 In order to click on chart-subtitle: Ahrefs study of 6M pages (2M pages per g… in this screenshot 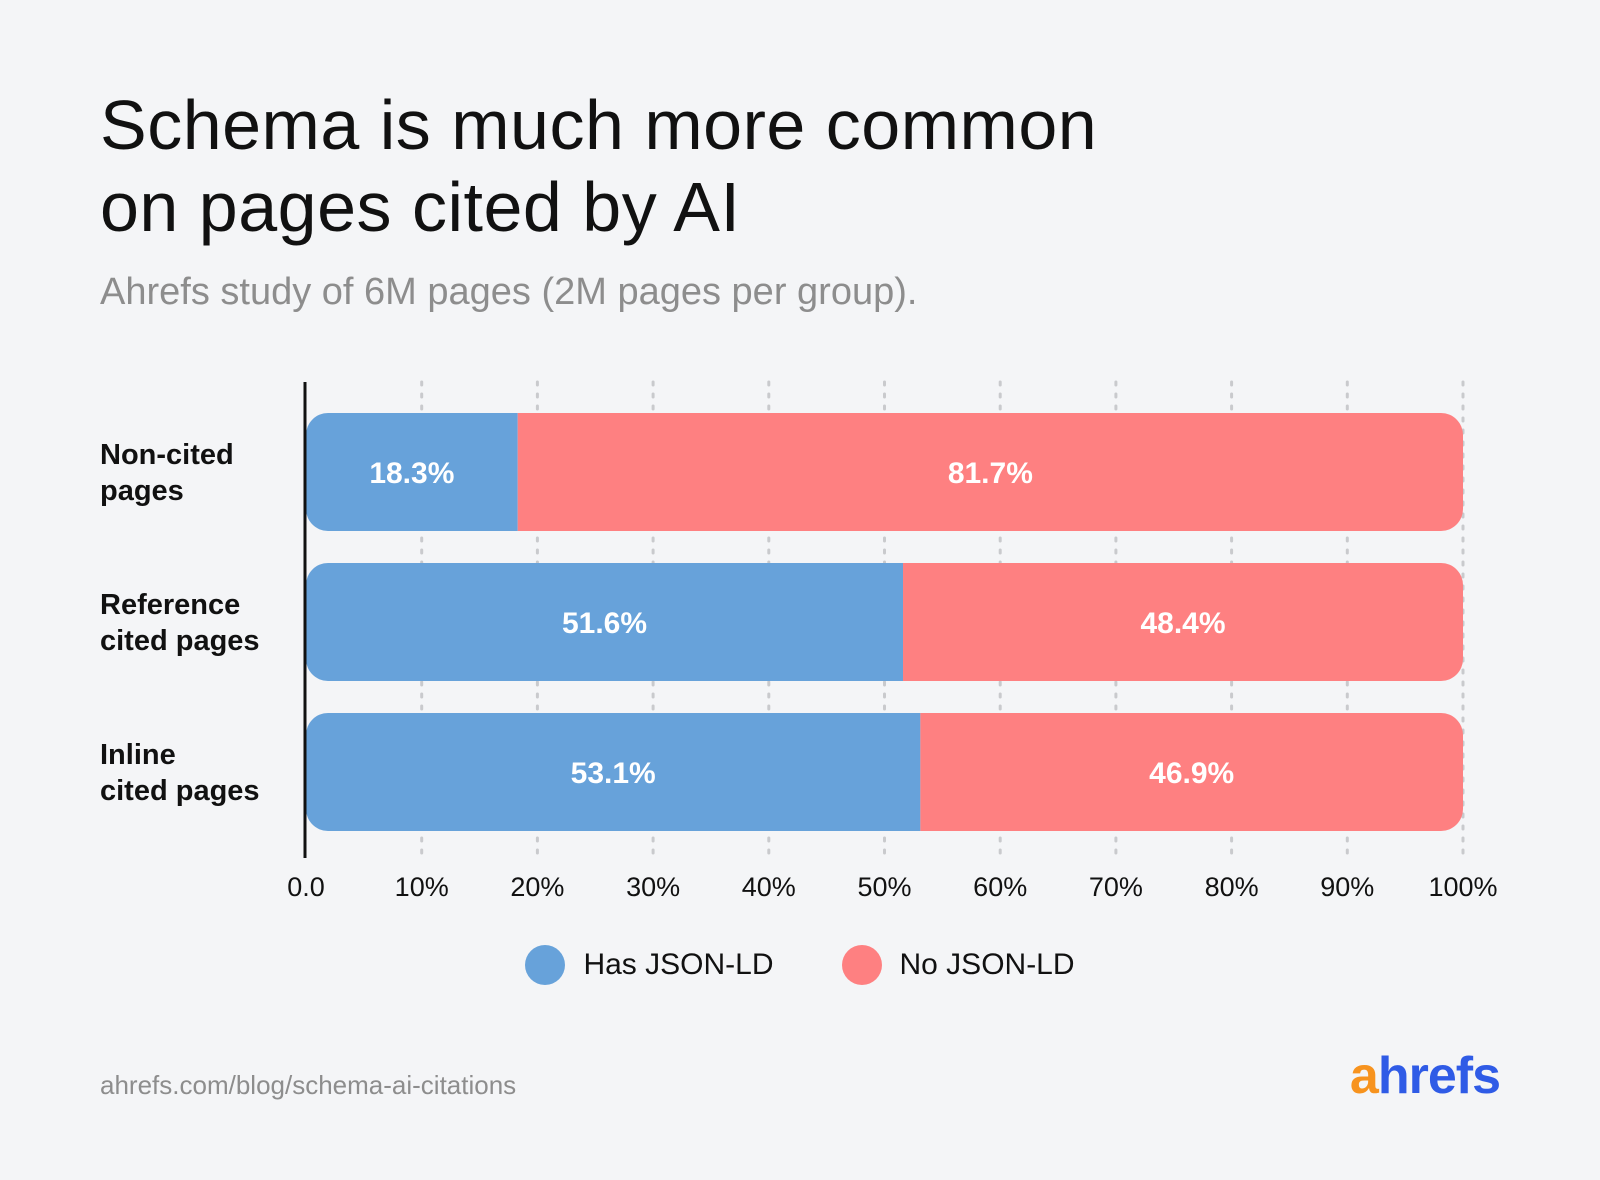, I will do `click(509, 292)`.